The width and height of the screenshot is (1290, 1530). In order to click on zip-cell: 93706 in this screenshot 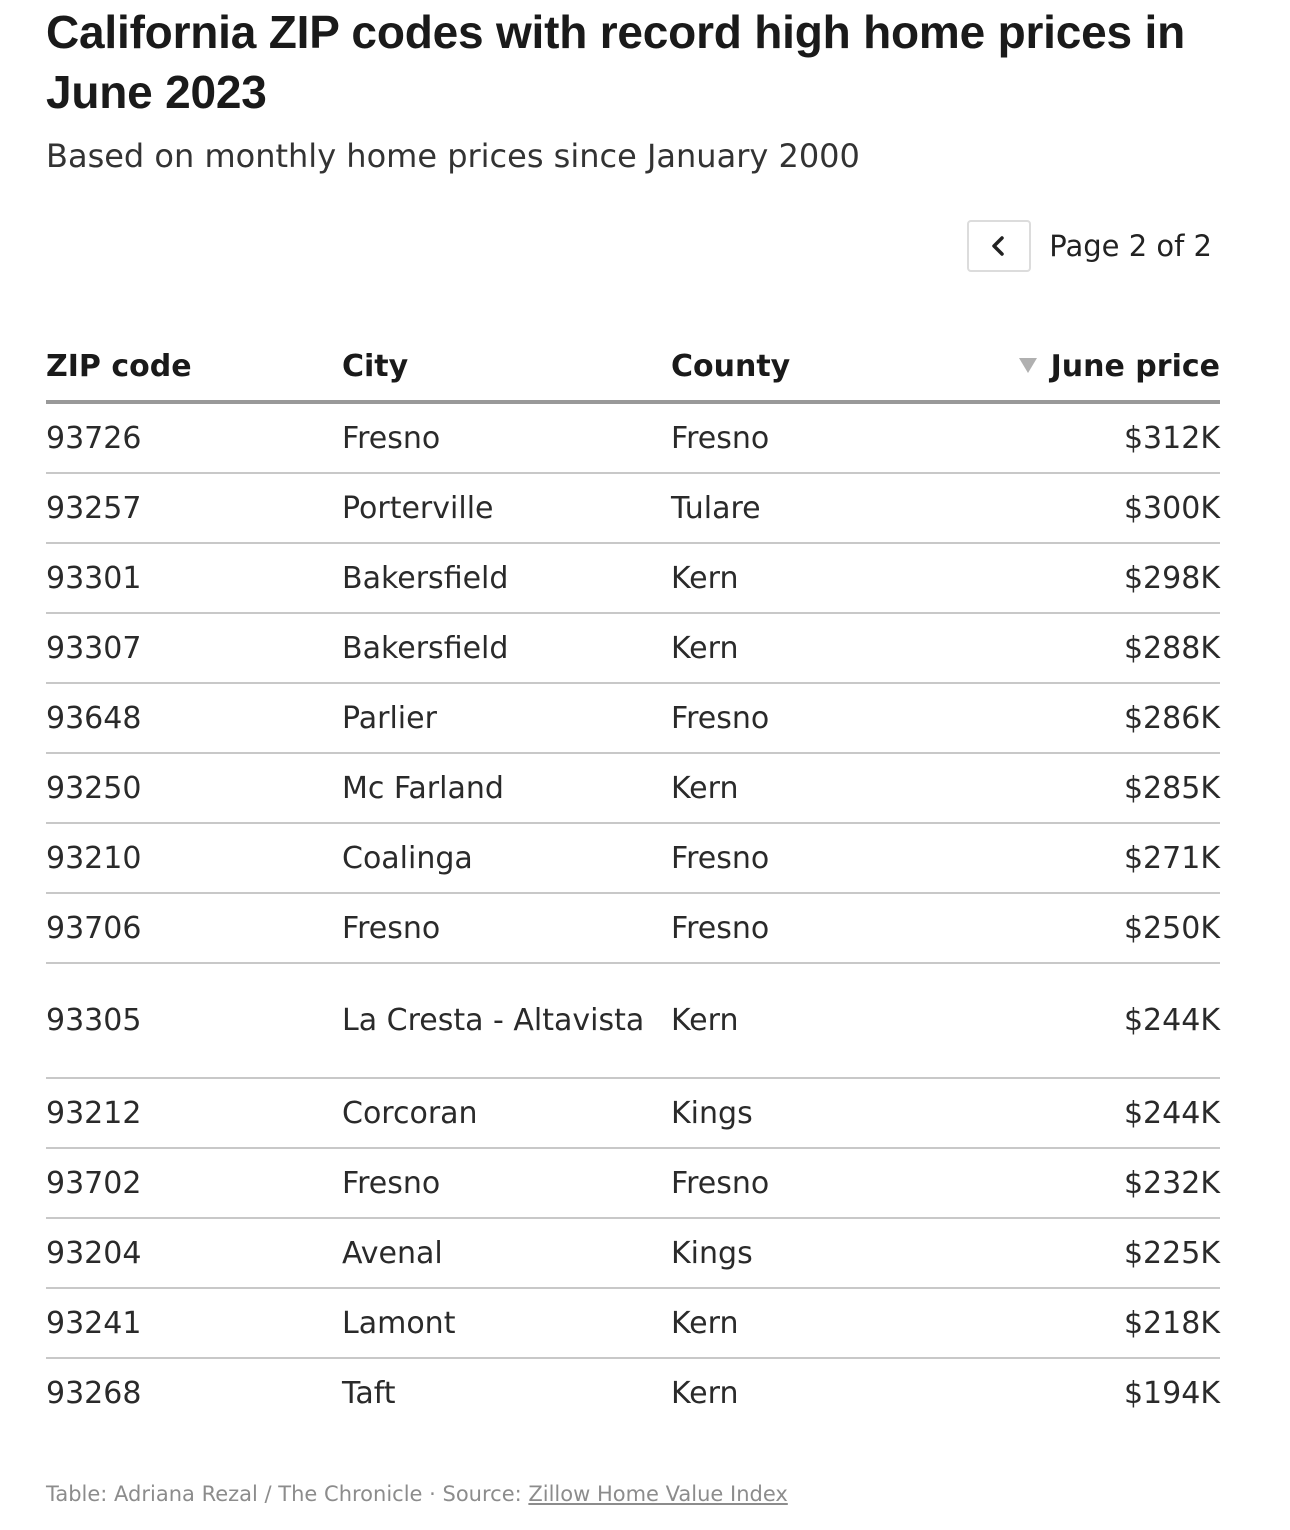, I will do `click(194, 928)`.